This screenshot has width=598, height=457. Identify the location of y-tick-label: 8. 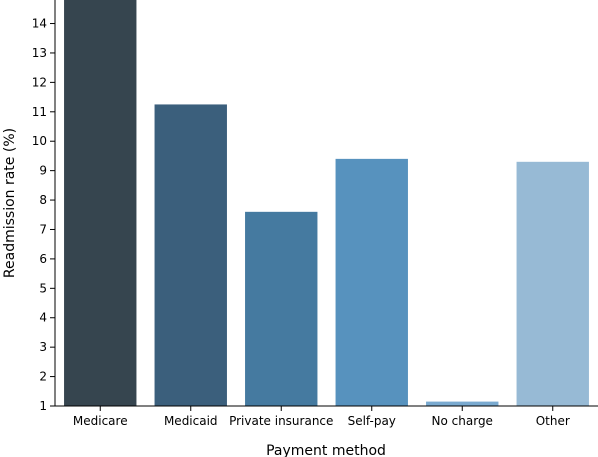
(43, 200).